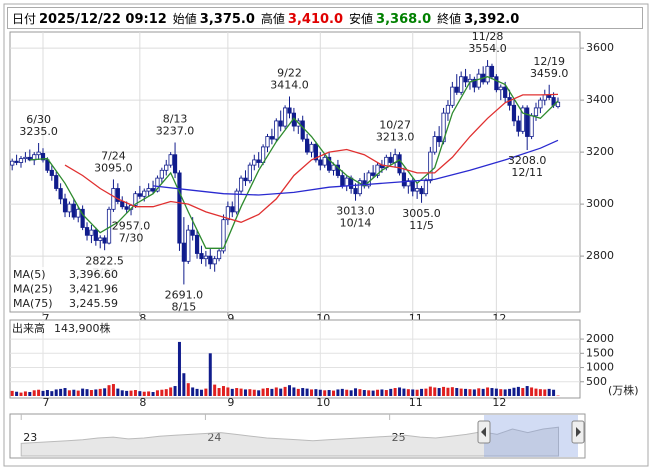 This screenshot has height=470, width=653. Describe the element at coordinates (549, 73) in the screenshot. I see `annotation-value: 3459.0` at that location.